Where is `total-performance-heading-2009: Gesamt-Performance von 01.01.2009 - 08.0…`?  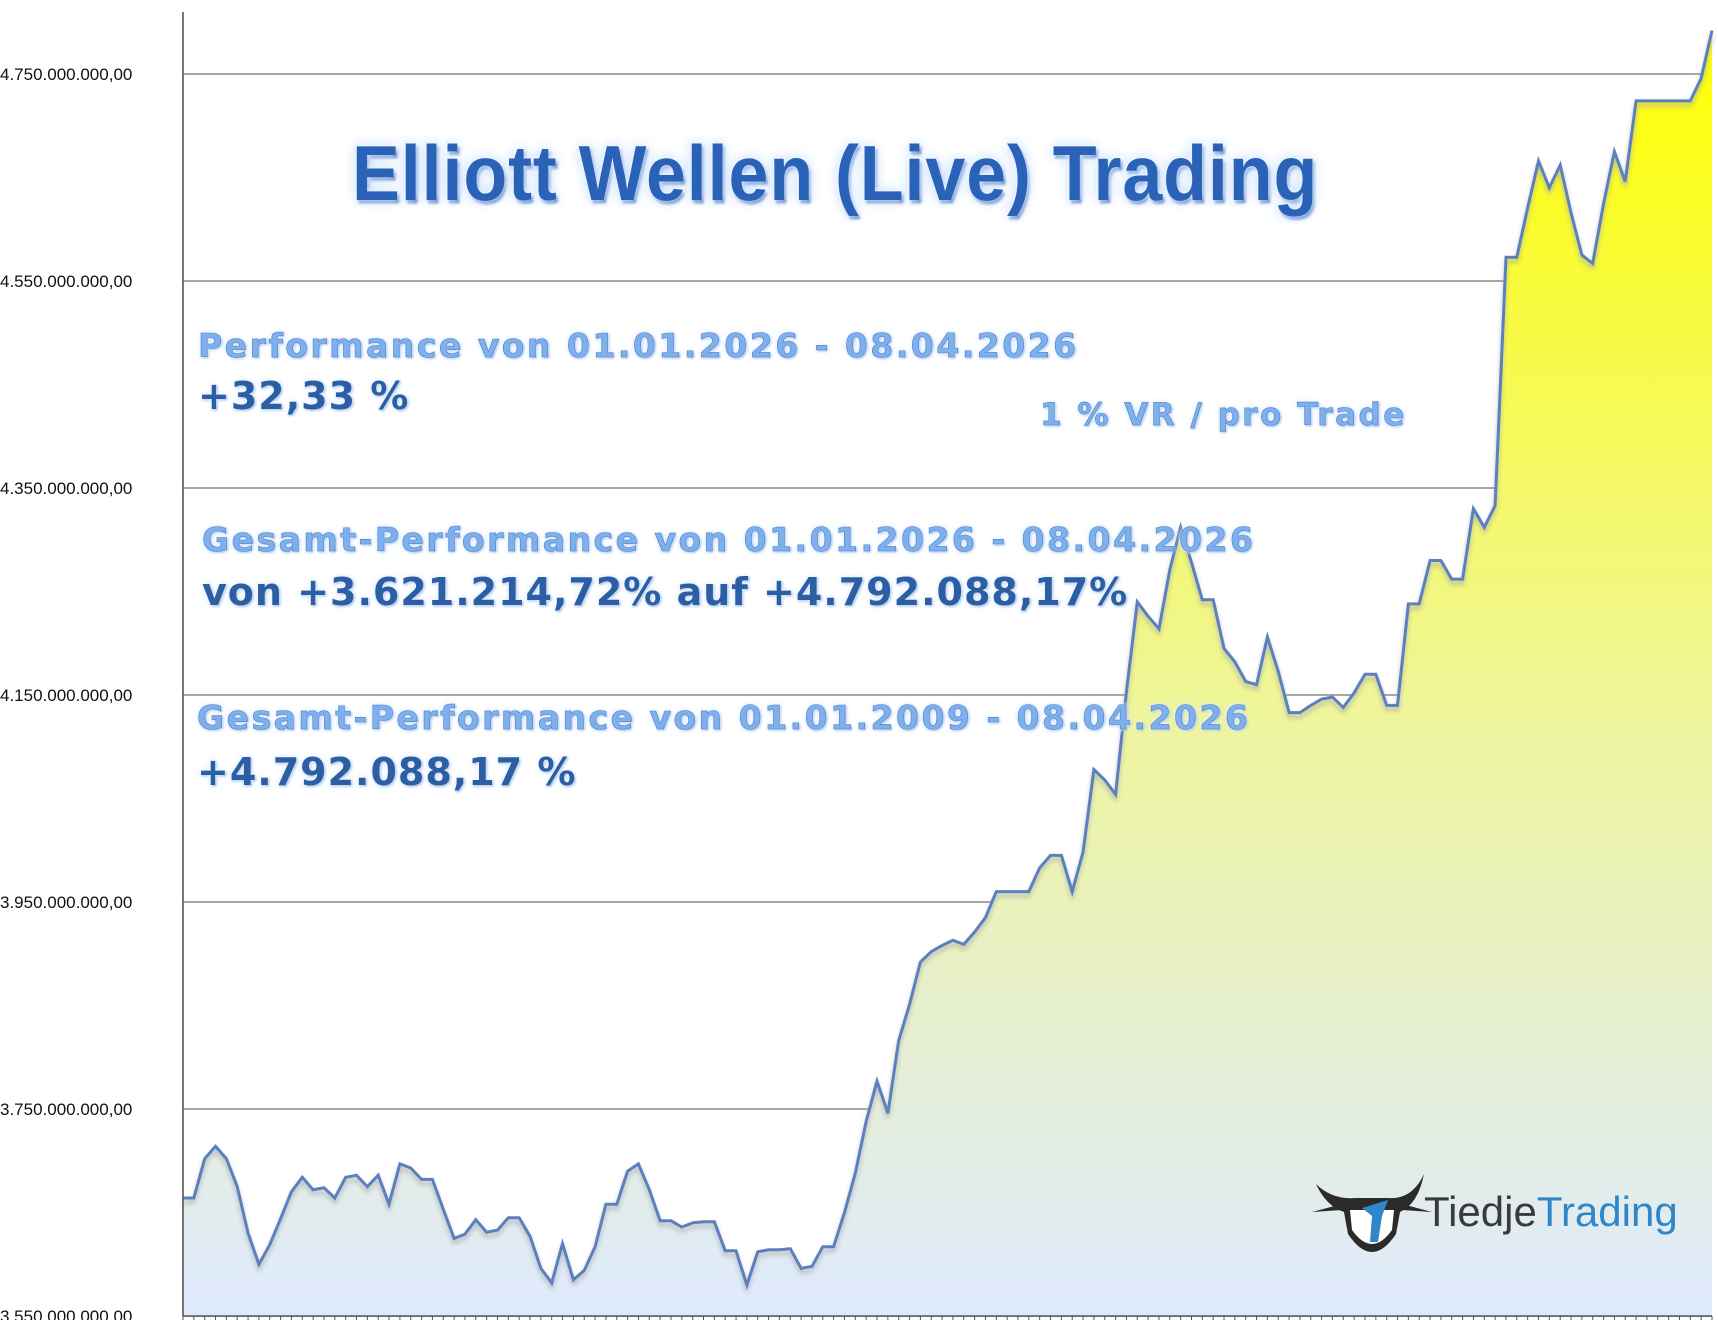
total-performance-heading-2009: Gesamt-Performance von 01.01.2009 - 08.0… is located at coordinates (724, 718).